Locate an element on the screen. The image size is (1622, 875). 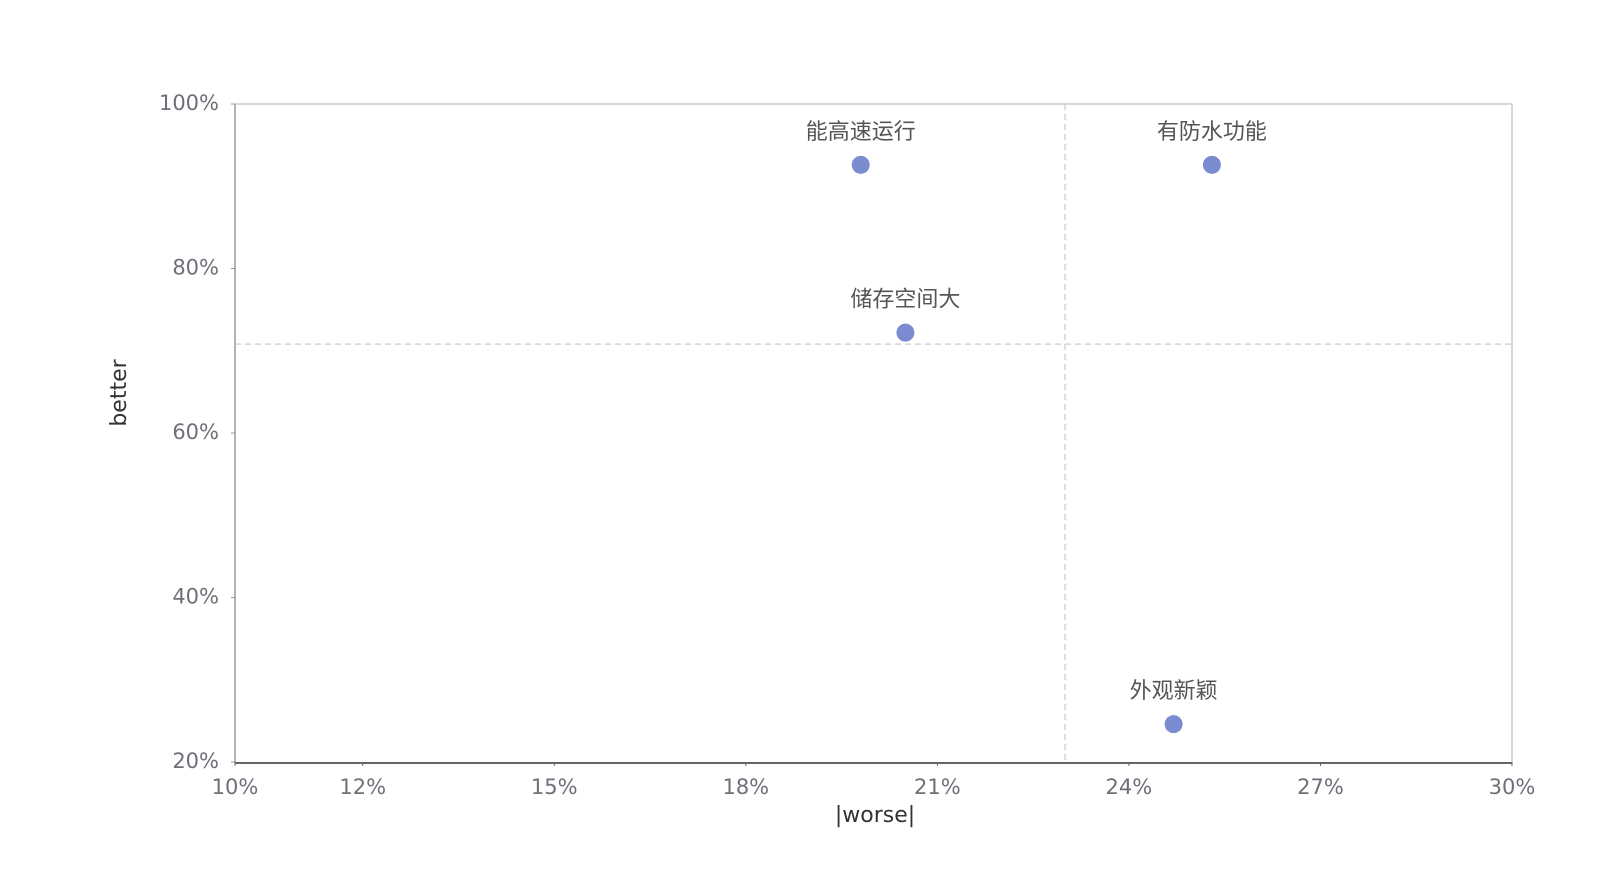
y-tick-label: 60% is located at coordinates (195, 432).